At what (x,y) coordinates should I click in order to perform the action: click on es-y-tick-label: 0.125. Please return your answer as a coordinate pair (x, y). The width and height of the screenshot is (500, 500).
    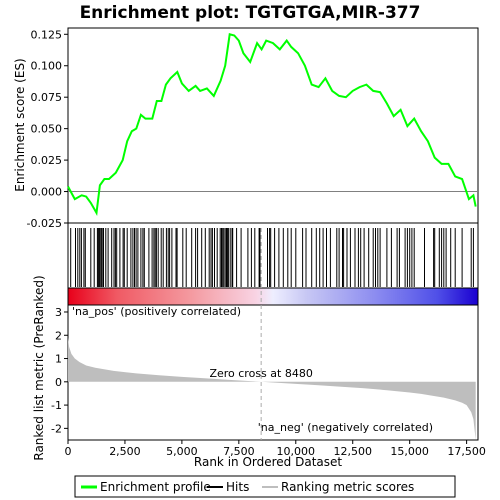
    Looking at the image, I should click on (47, 34).